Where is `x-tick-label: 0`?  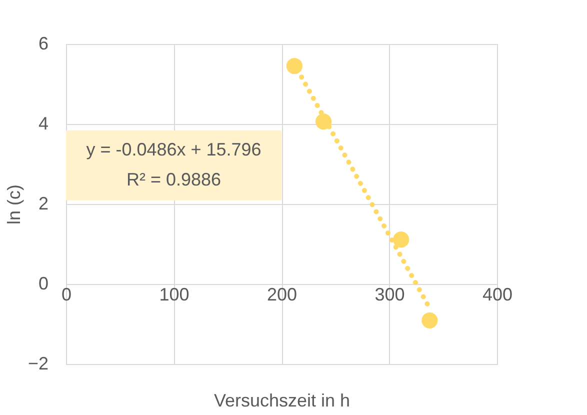
x-tick-label: 0 is located at coordinates (66, 294).